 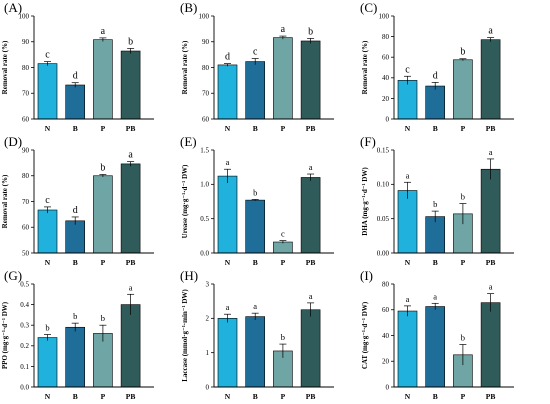 What do you see at coordinates (103, 214) in the screenshot?
I see `panel-3-bar-P` at bounding box center [103, 214].